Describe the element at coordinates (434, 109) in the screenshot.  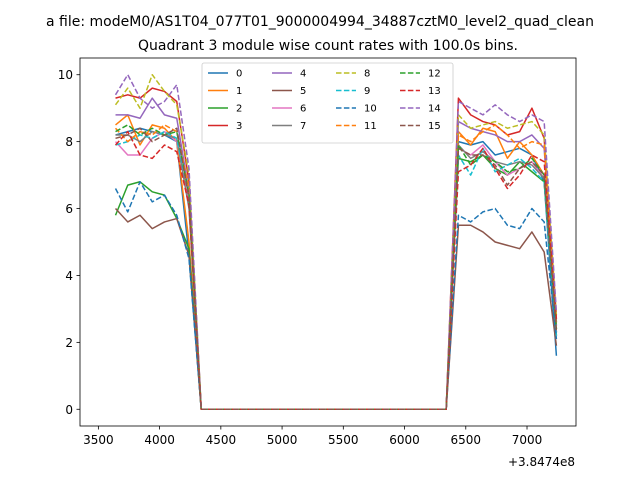
I see `legend-label-14: 14` at that location.